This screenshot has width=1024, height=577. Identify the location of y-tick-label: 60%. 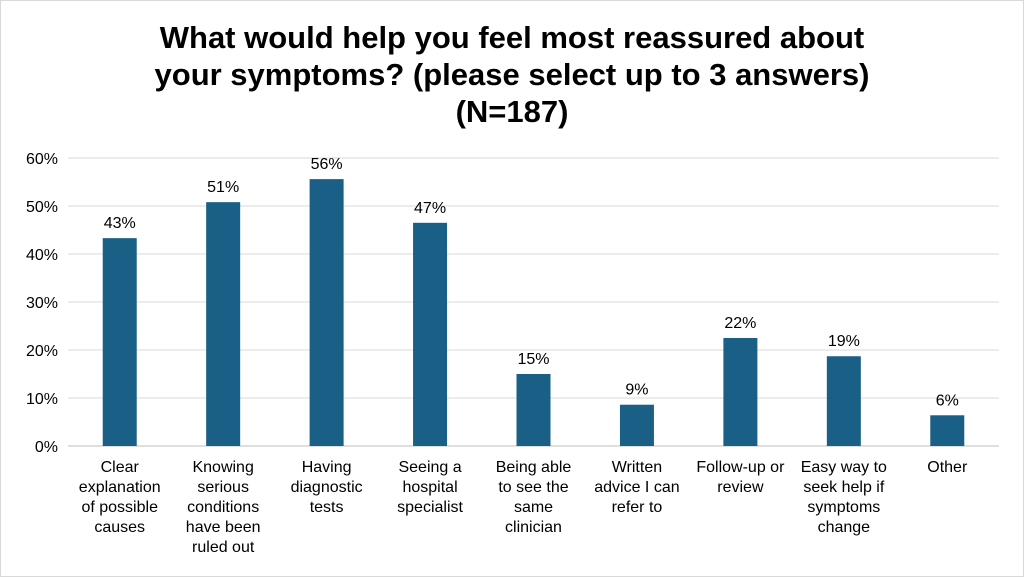
(42, 159).